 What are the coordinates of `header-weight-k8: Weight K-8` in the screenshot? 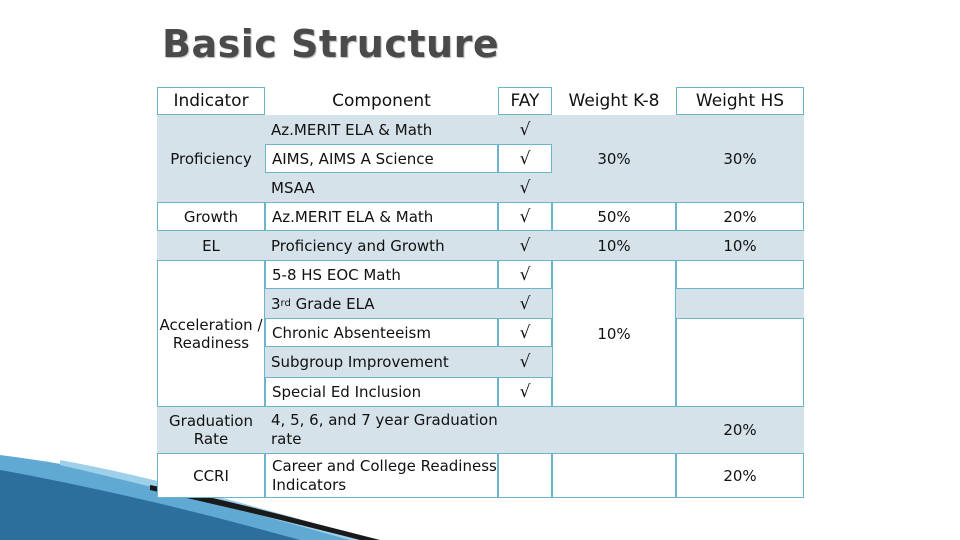 It's located at (614, 101).